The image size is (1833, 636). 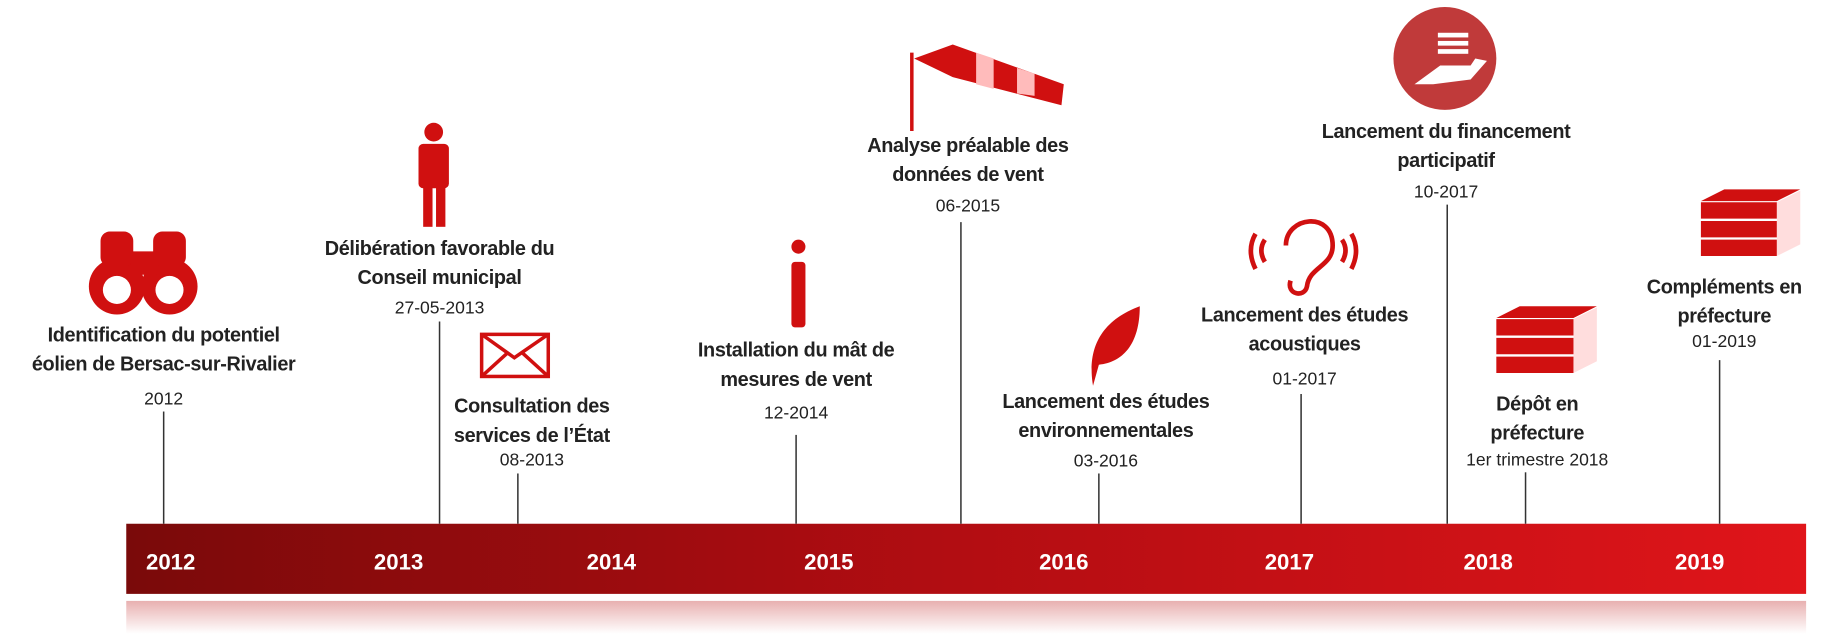 I want to click on event-title: Identification du potentiel, so click(x=164, y=335).